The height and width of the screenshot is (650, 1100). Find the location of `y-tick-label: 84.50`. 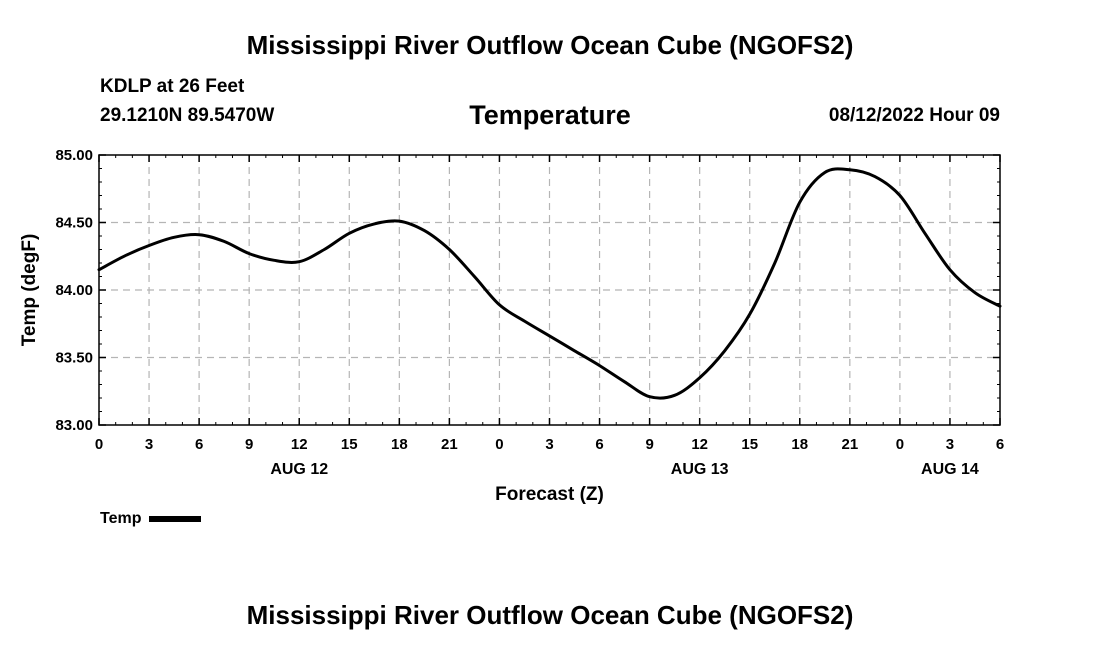

y-tick-label: 84.50 is located at coordinates (74, 223).